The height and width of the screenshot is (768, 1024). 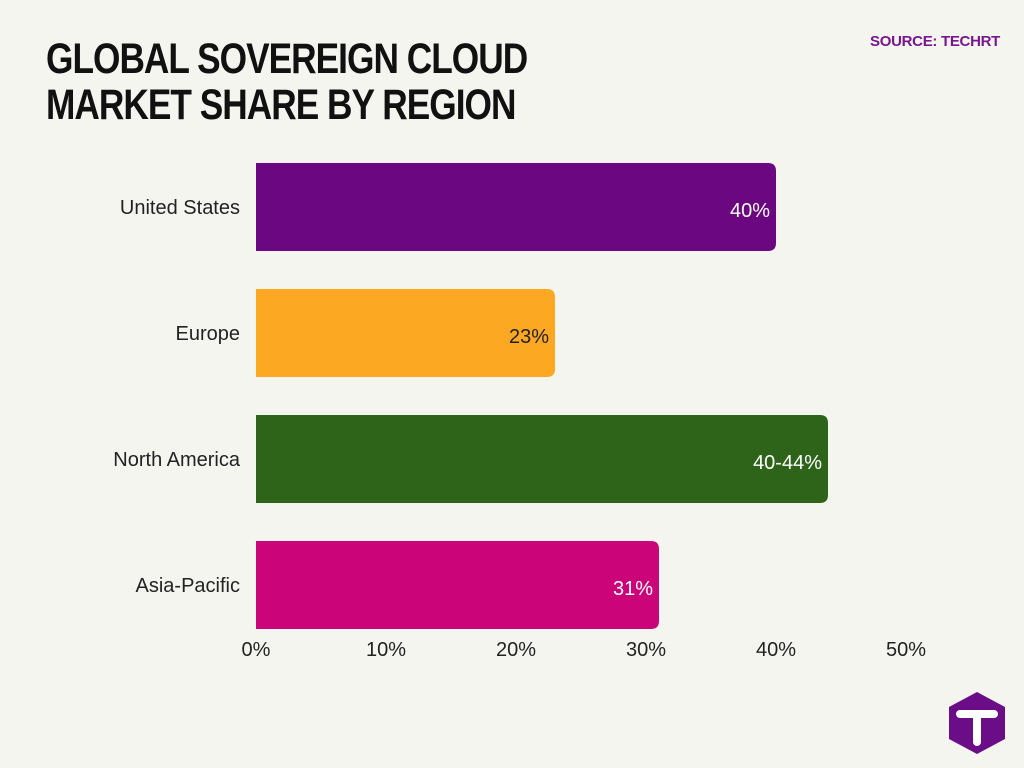 What do you see at coordinates (386, 650) in the screenshot?
I see `x-tick-label: 10%` at bounding box center [386, 650].